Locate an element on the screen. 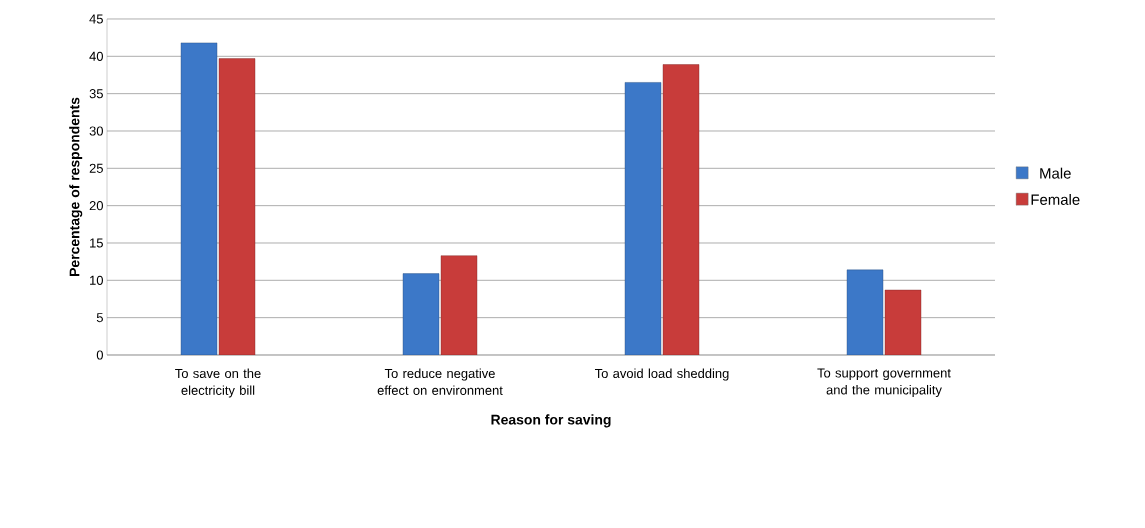 The image size is (1145, 528). x-tick-label: To reduce negative effect on environment is located at coordinates (440, 381).